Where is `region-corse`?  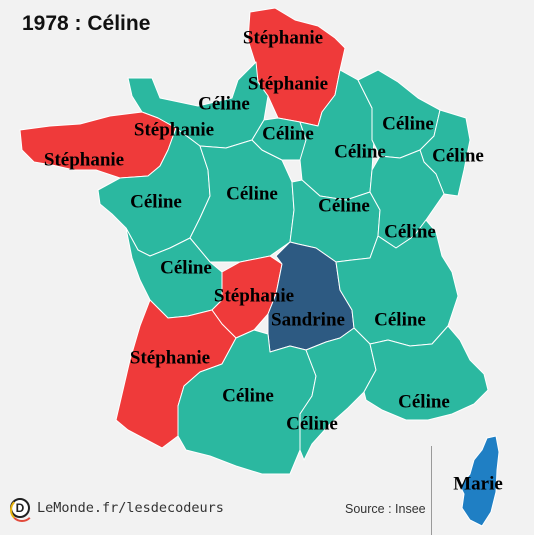
region-corse is located at coordinates (479, 481).